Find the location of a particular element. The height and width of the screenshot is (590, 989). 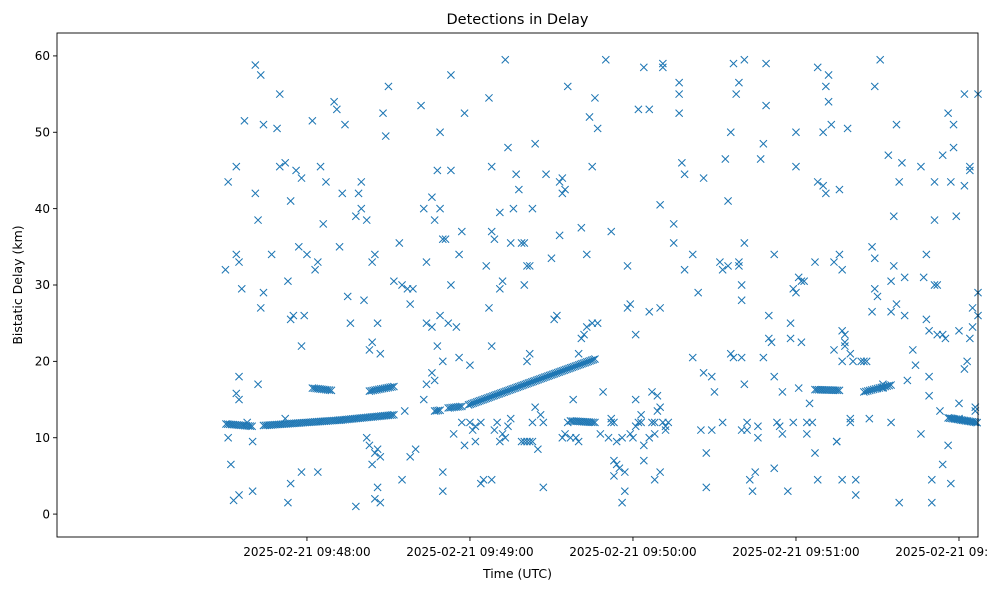

x-tick-label: 2025-02-21 09:49:00 is located at coordinates (469, 552).